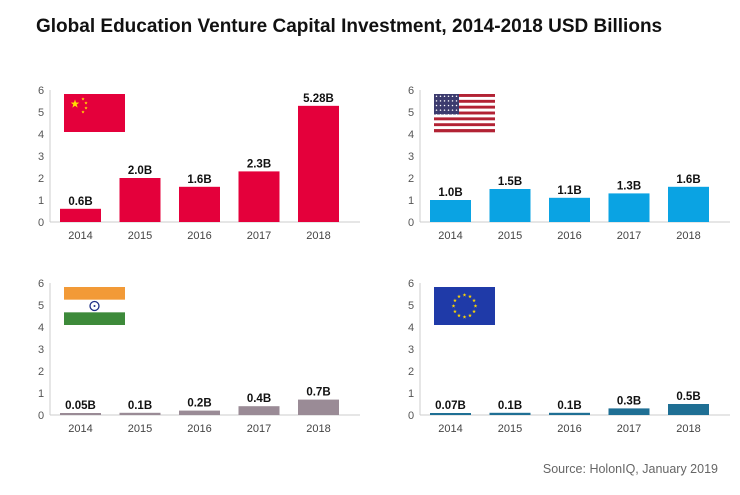 This screenshot has width=740, height=495. I want to click on data-label: 0.07B, so click(450, 406).